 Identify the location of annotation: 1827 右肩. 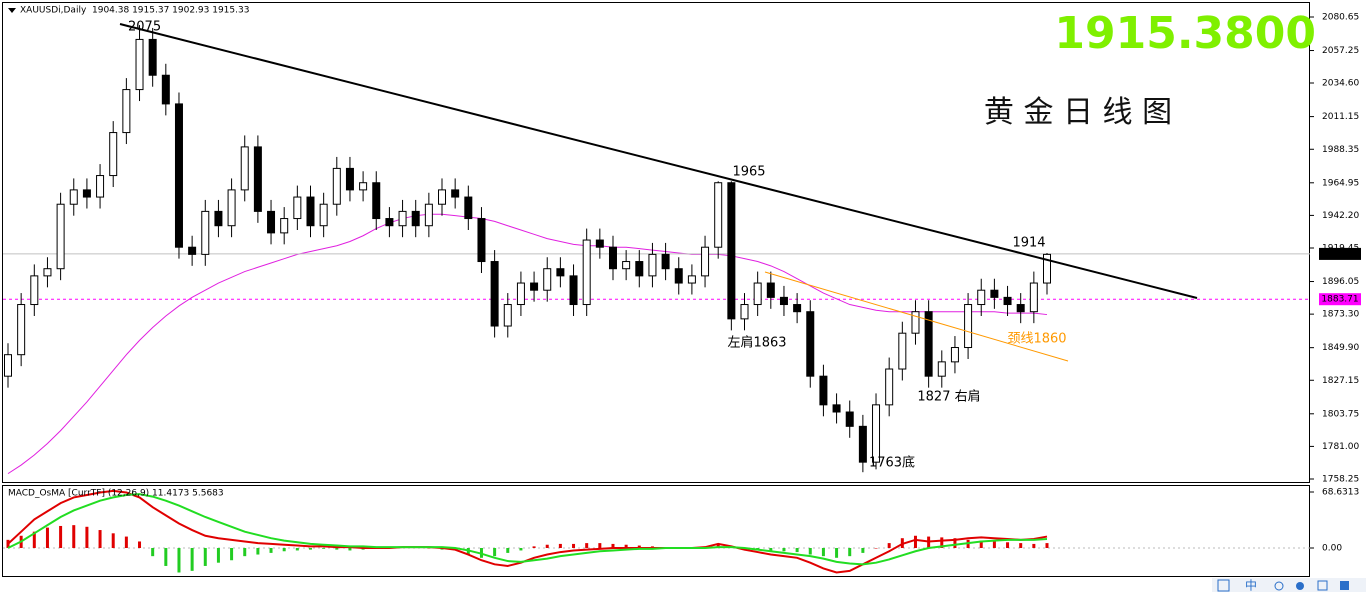
(948, 397).